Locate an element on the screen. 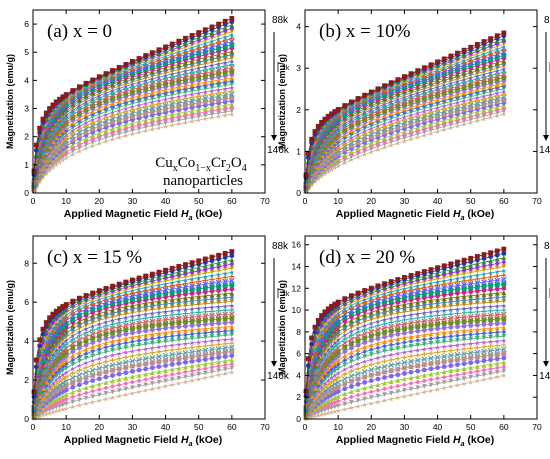  x-tick-label: 70 is located at coordinates (537, 201).